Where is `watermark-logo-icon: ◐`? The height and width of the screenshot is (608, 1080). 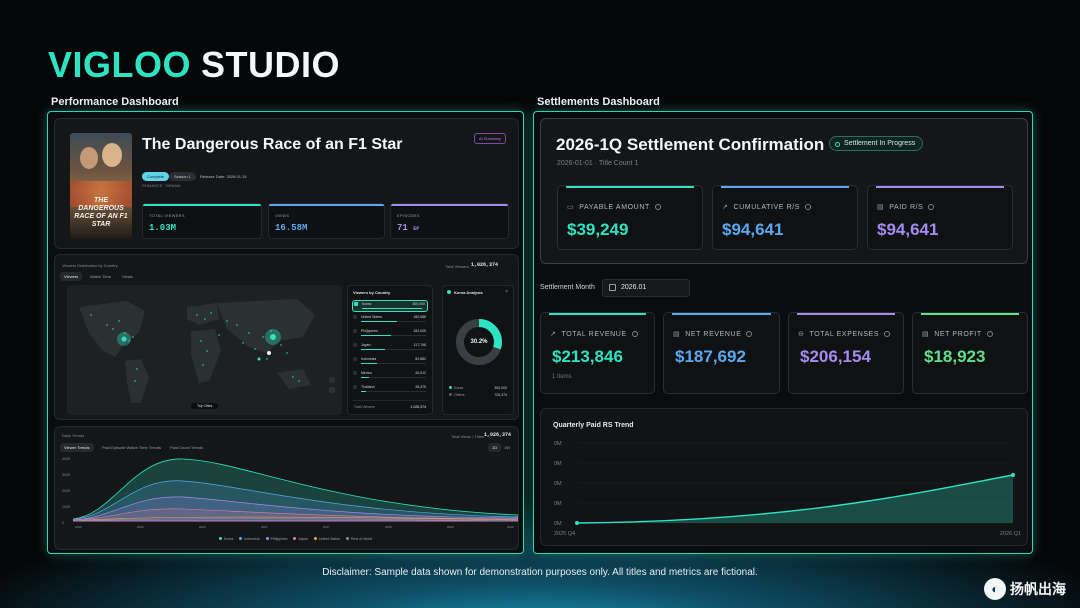 watermark-logo-icon: ◐ is located at coordinates (995, 589).